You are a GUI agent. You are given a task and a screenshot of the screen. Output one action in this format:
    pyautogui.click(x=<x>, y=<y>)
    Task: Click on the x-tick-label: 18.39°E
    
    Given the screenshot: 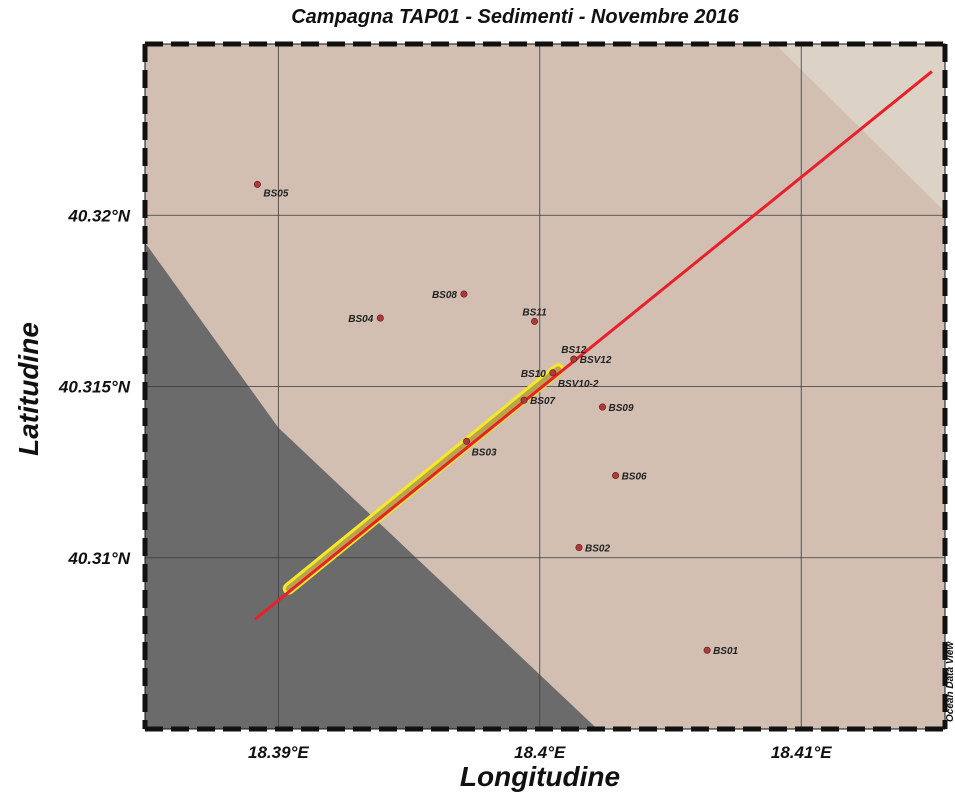 What is the action you would take?
    pyautogui.click(x=278, y=752)
    